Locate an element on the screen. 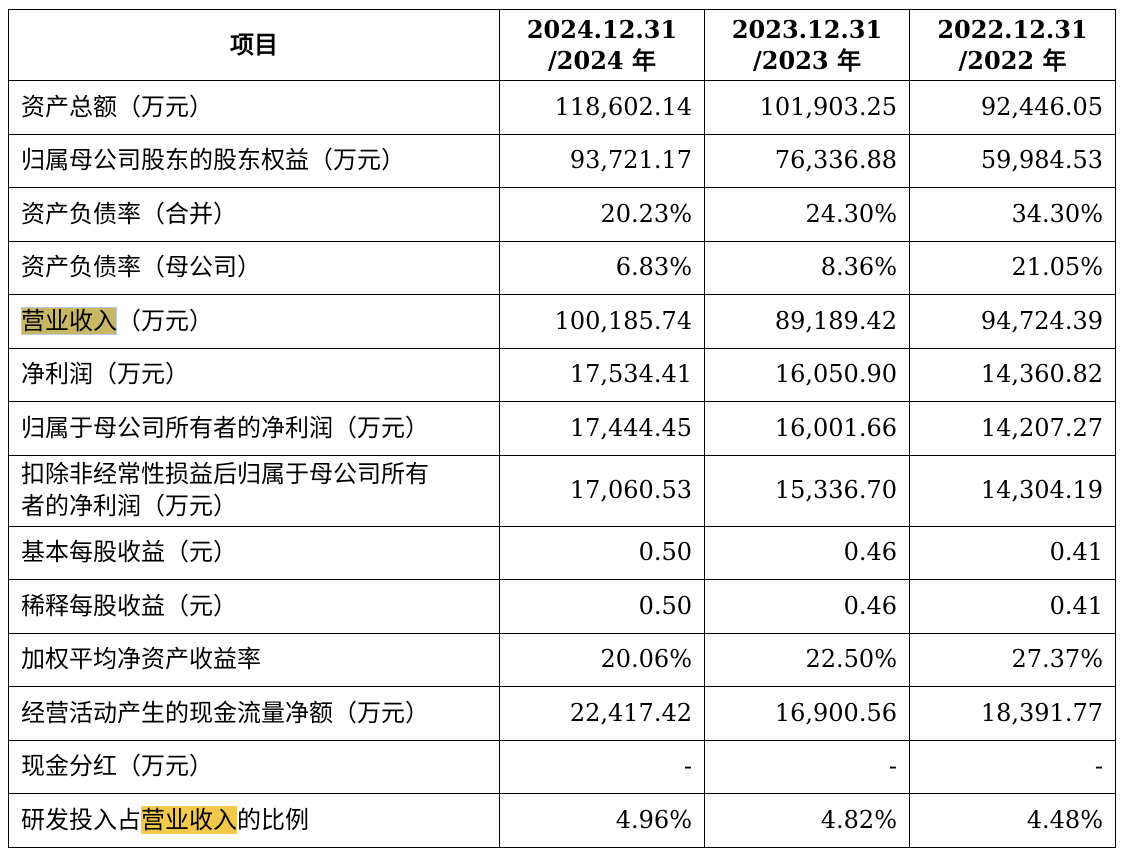  value-2023: 16,050.90 is located at coordinates (807, 374).